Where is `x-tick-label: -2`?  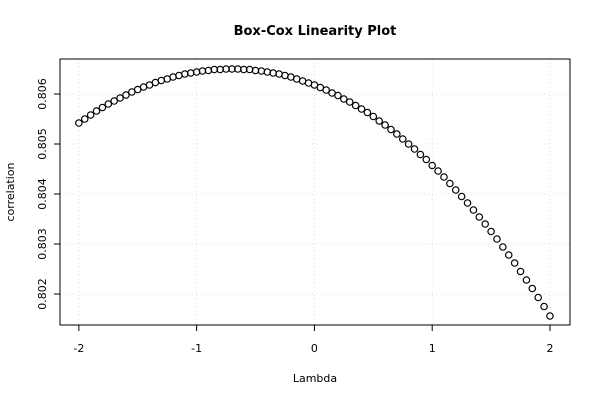
x-tick-label: -2 is located at coordinates (78, 348).